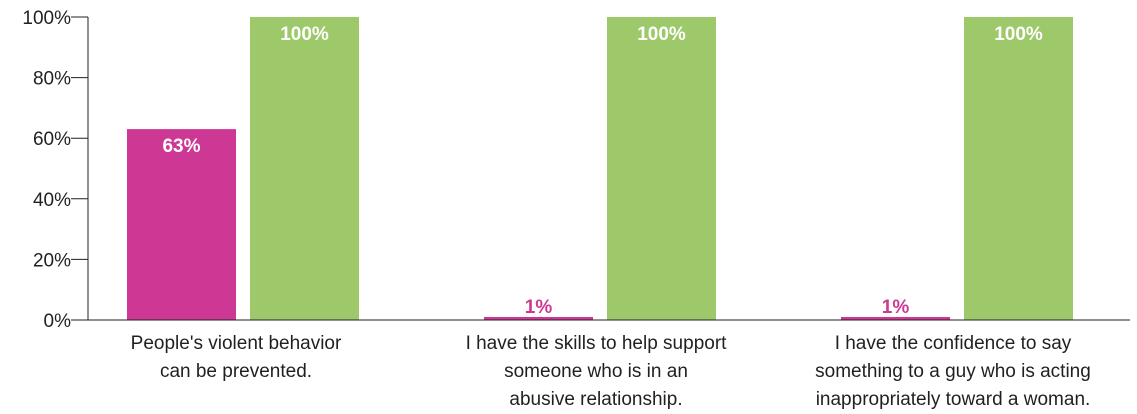 The height and width of the screenshot is (414, 1137). What do you see at coordinates (661, 34) in the screenshot?
I see `data-label-series2-cat2: 100%` at bounding box center [661, 34].